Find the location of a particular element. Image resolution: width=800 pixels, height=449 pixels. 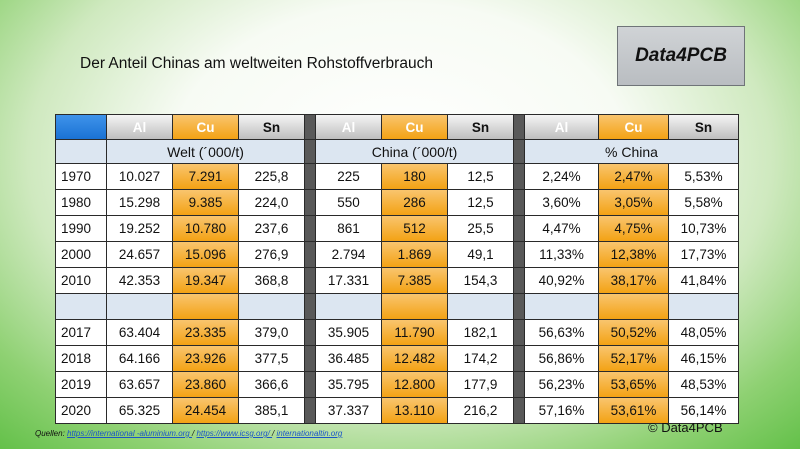

table-cell: 1.869 is located at coordinates (414, 254).